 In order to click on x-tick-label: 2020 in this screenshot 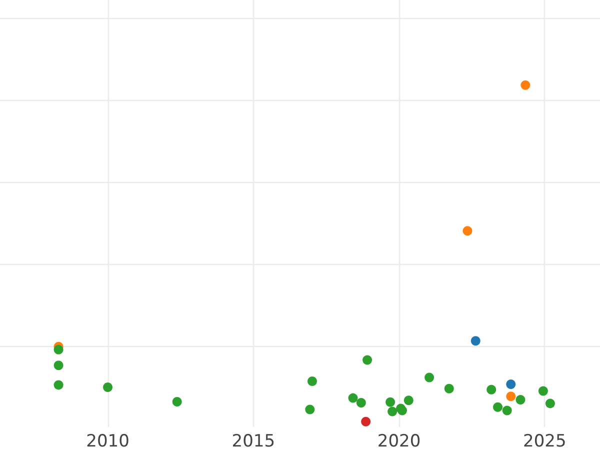, I will do `click(399, 441)`.